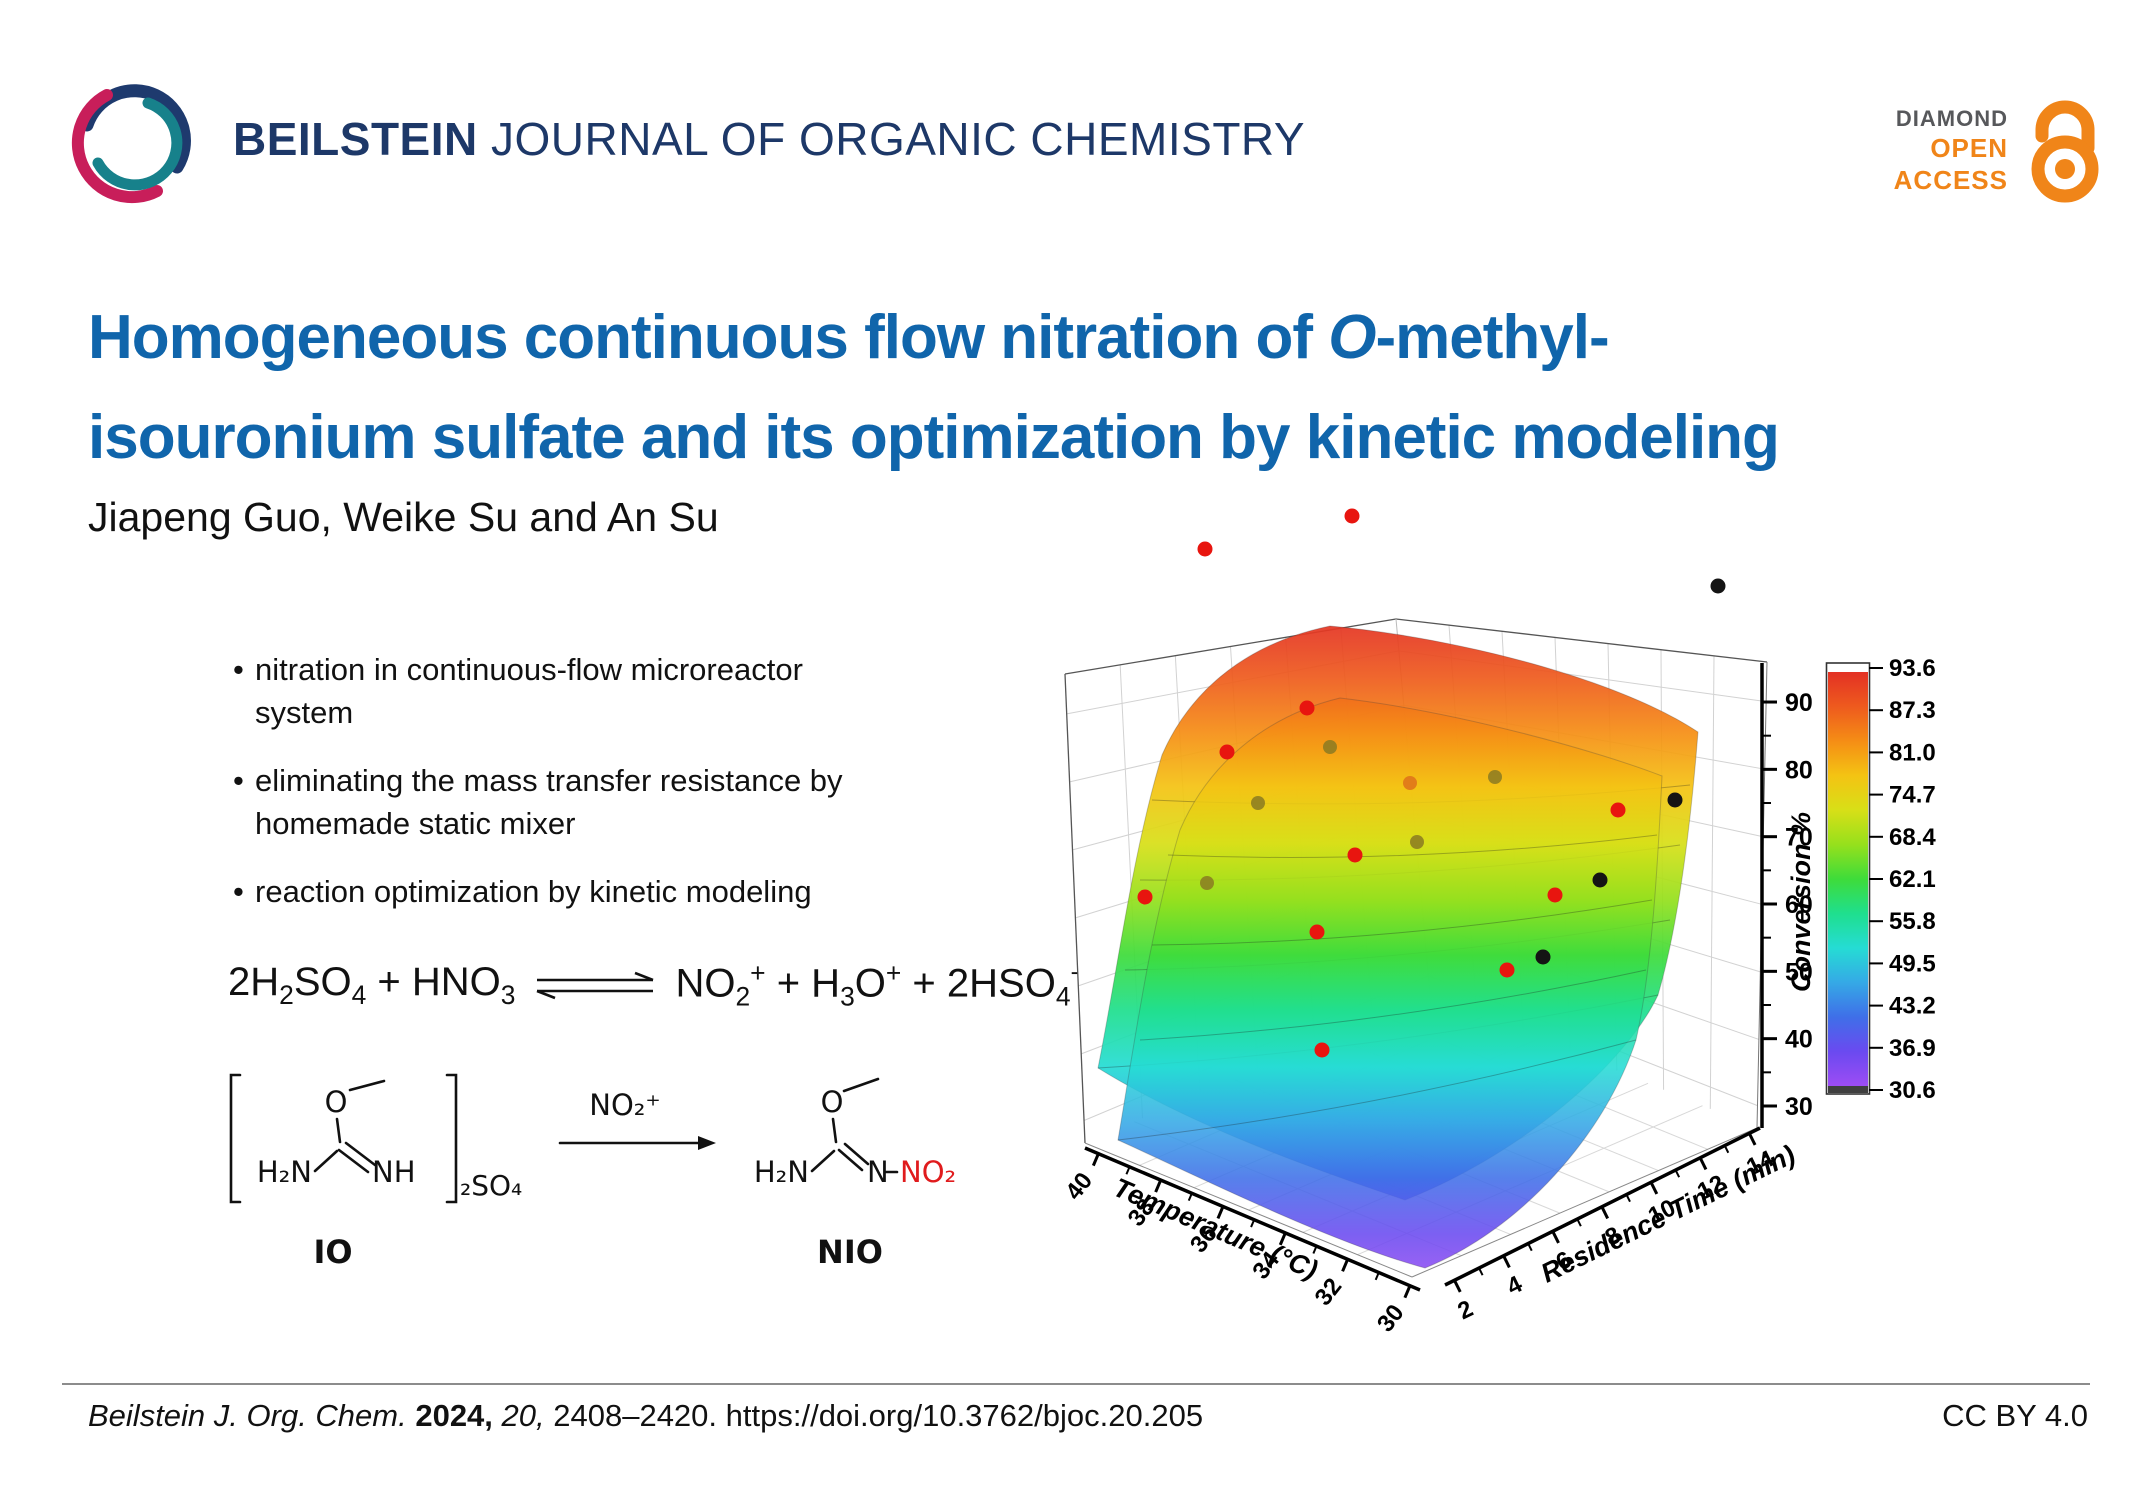  What do you see at coordinates (1799, 770) in the screenshot?
I see `z-tick-label: 80` at bounding box center [1799, 770].